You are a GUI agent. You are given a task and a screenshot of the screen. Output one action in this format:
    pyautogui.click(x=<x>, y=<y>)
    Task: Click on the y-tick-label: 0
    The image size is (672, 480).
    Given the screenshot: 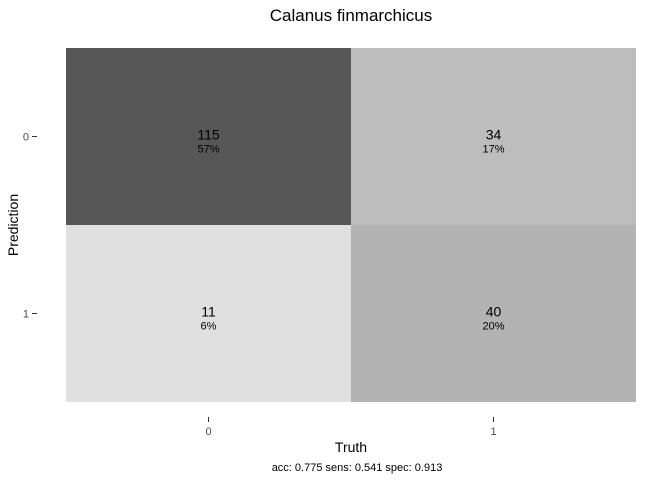 What is the action you would take?
    pyautogui.click(x=26, y=138)
    